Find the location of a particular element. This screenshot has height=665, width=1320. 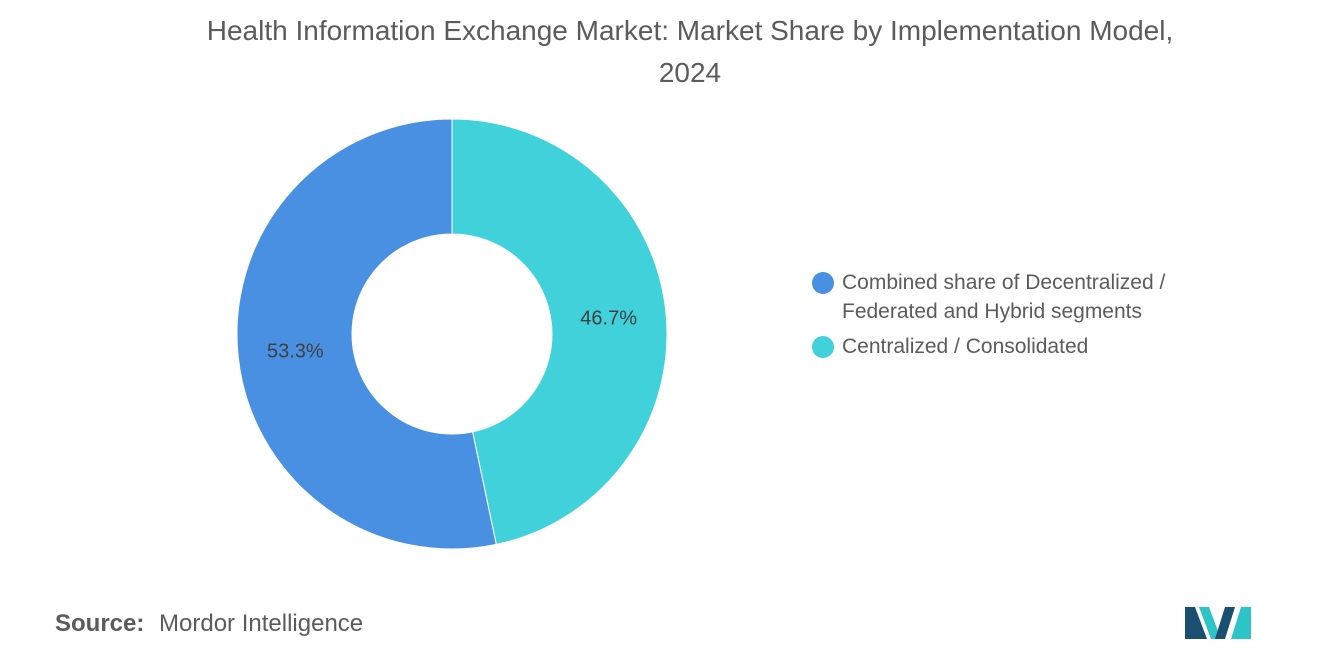

donut-label-combined-share: 53.3% is located at coordinates (295, 351).